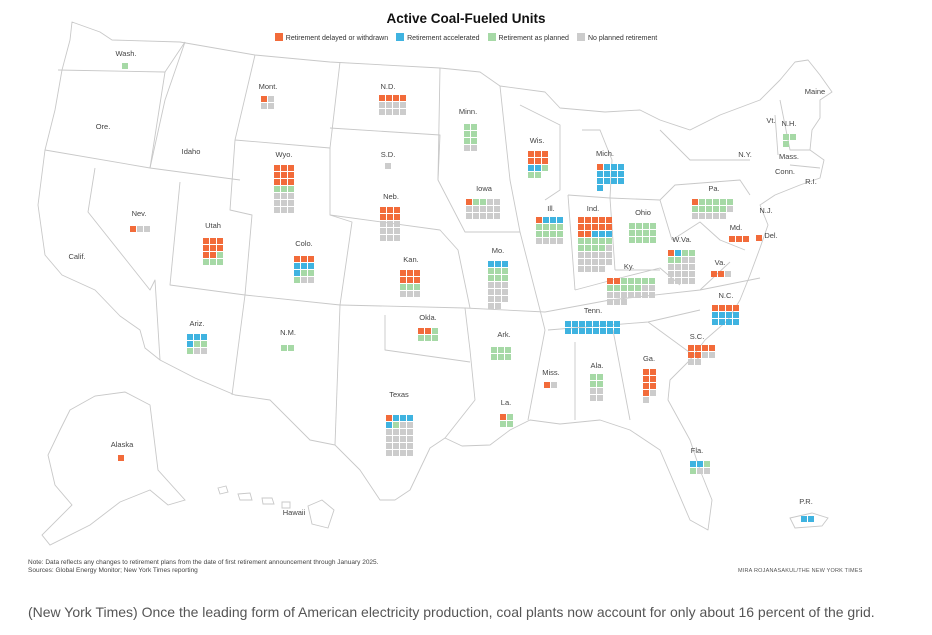 The width and height of the screenshot is (932, 635). Describe the element at coordinates (76, 256) in the screenshot. I see `map-label: Calif.` at that location.